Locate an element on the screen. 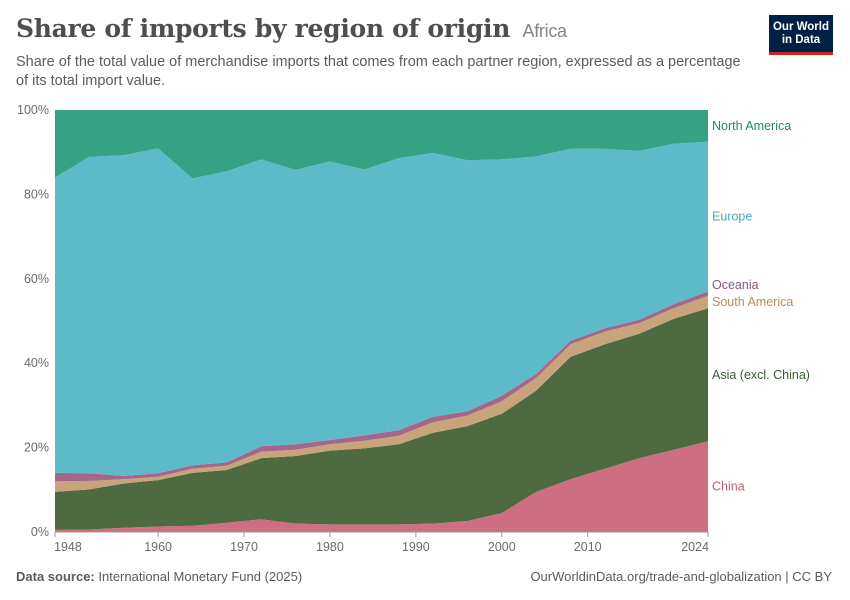 The width and height of the screenshot is (850, 600). legend-label-south-america: South America is located at coordinates (752, 302).